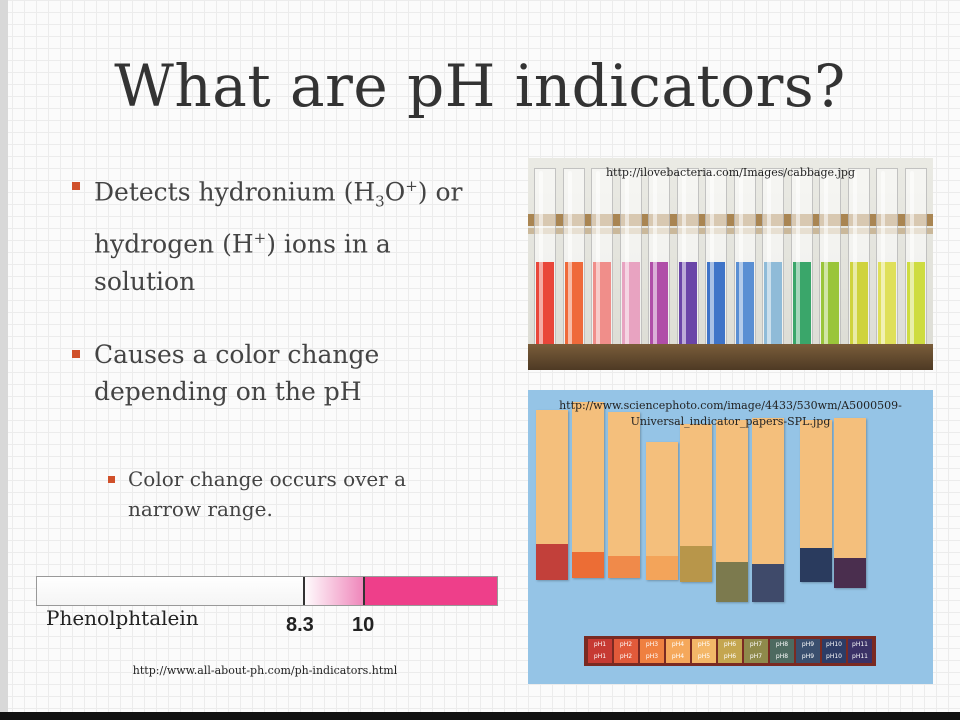 Image resolution: width=960 pixels, height=720 pixels. What do you see at coordinates (808, 651) in the screenshot?
I see `scale-chip: pH9 pH9` at bounding box center [808, 651].